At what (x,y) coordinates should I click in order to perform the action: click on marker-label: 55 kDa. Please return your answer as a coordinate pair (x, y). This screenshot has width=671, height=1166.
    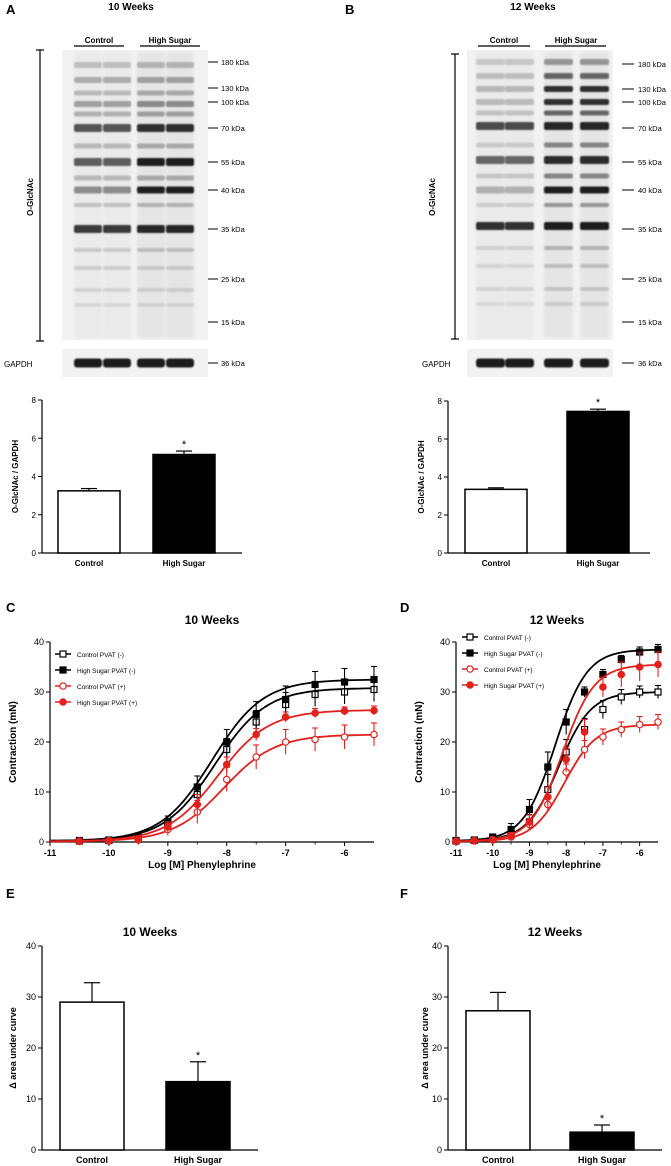
    Looking at the image, I should click on (233, 162).